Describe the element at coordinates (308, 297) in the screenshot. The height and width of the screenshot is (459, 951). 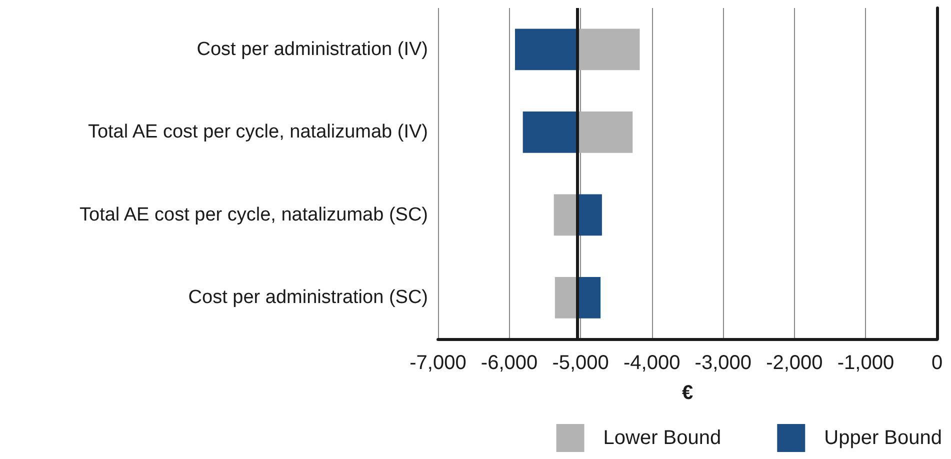
I see `y-tick-label: Cost per administration (SC)` at that location.